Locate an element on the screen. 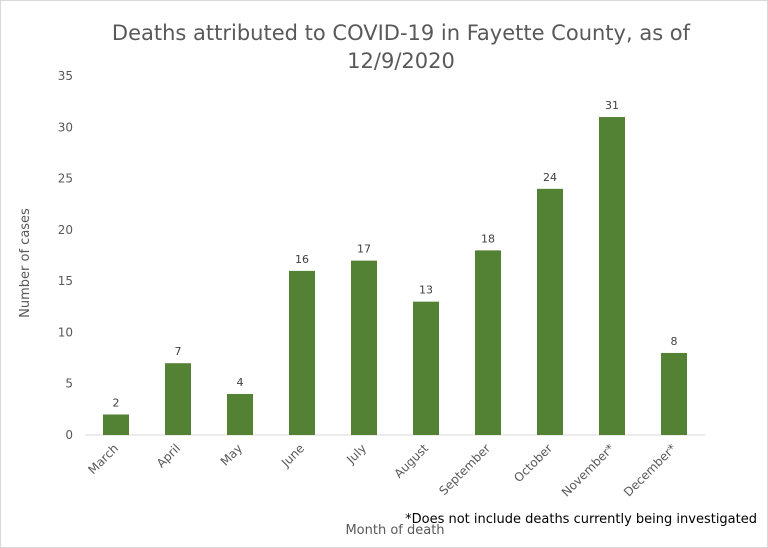 This screenshot has width=768, height=548. data-label: 17 is located at coordinates (364, 249).